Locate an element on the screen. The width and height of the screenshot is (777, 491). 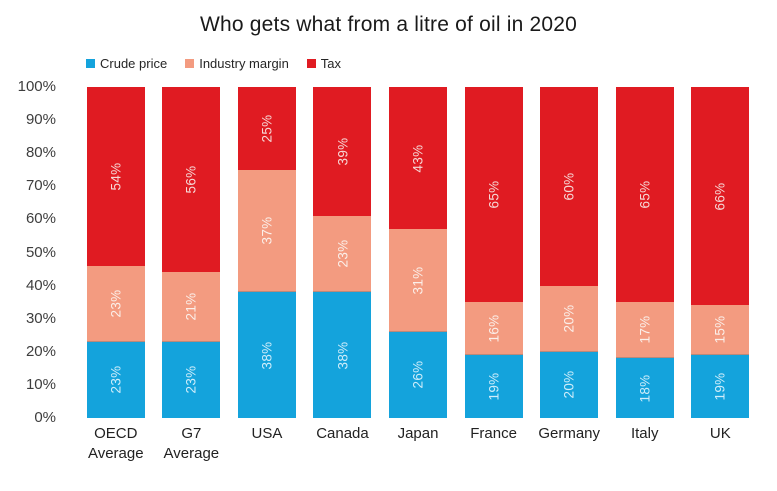
data-label-japan-crude-price: 26% is located at coordinates (418, 375).